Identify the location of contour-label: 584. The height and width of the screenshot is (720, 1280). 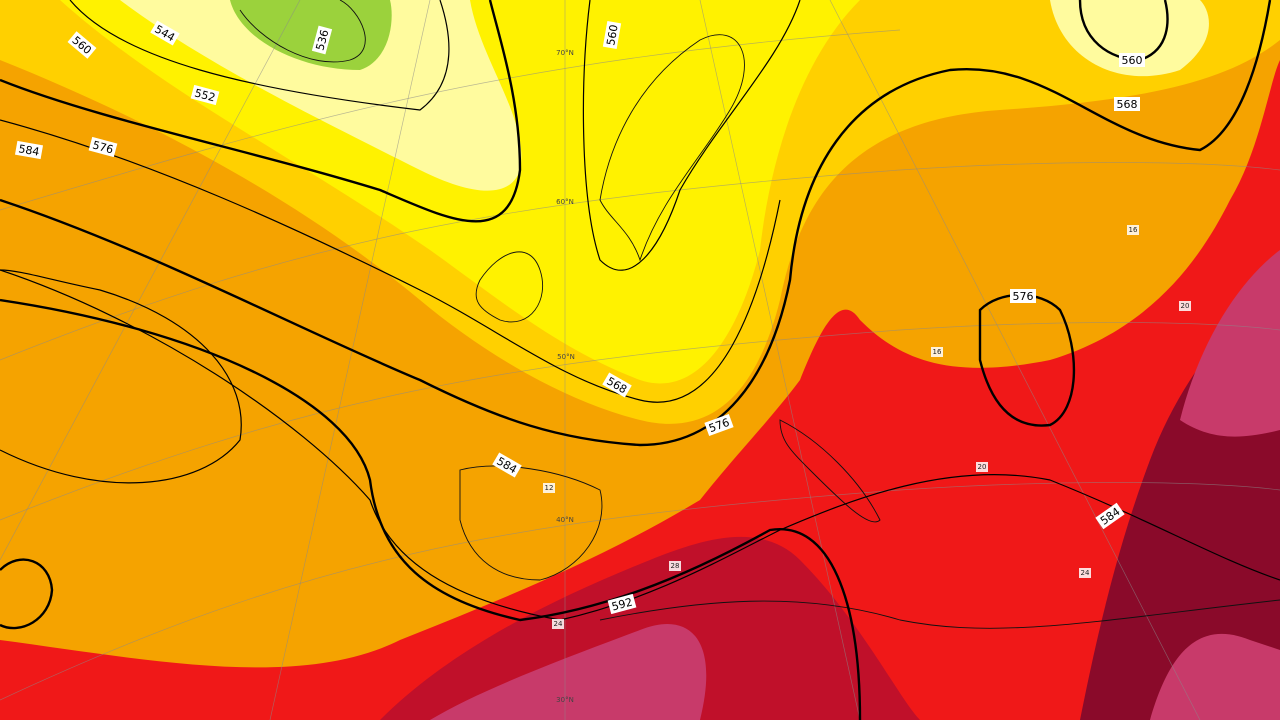
(29, 150).